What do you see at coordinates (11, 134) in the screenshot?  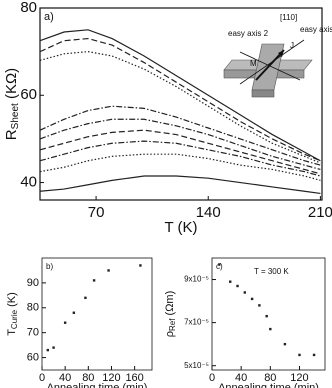 I see `y-axis-label-main: R` at bounding box center [11, 134].